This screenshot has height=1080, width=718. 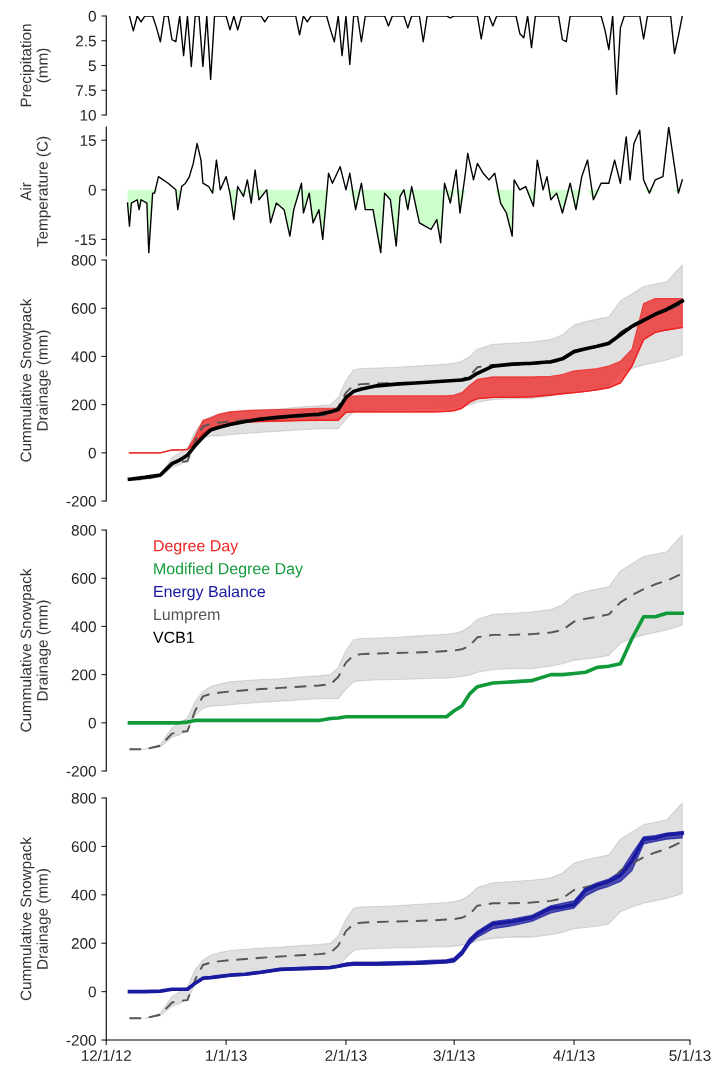 What do you see at coordinates (173, 637) in the screenshot?
I see `text: VCB1` at bounding box center [173, 637].